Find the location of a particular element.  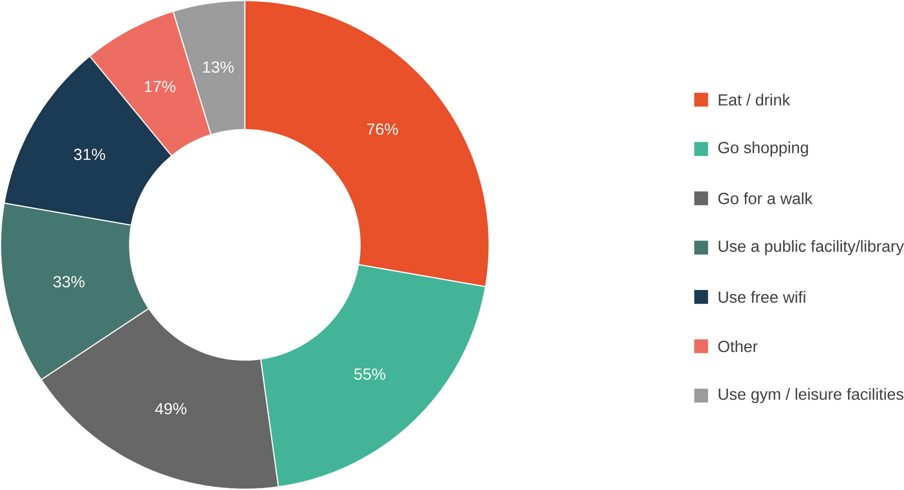

data-label: 49% is located at coordinates (170, 409).